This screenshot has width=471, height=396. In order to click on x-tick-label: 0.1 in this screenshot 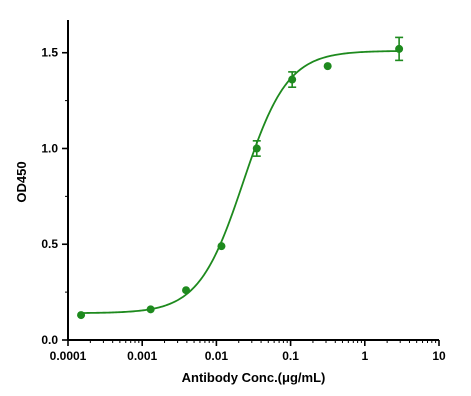, I will do `click(290, 356)`.